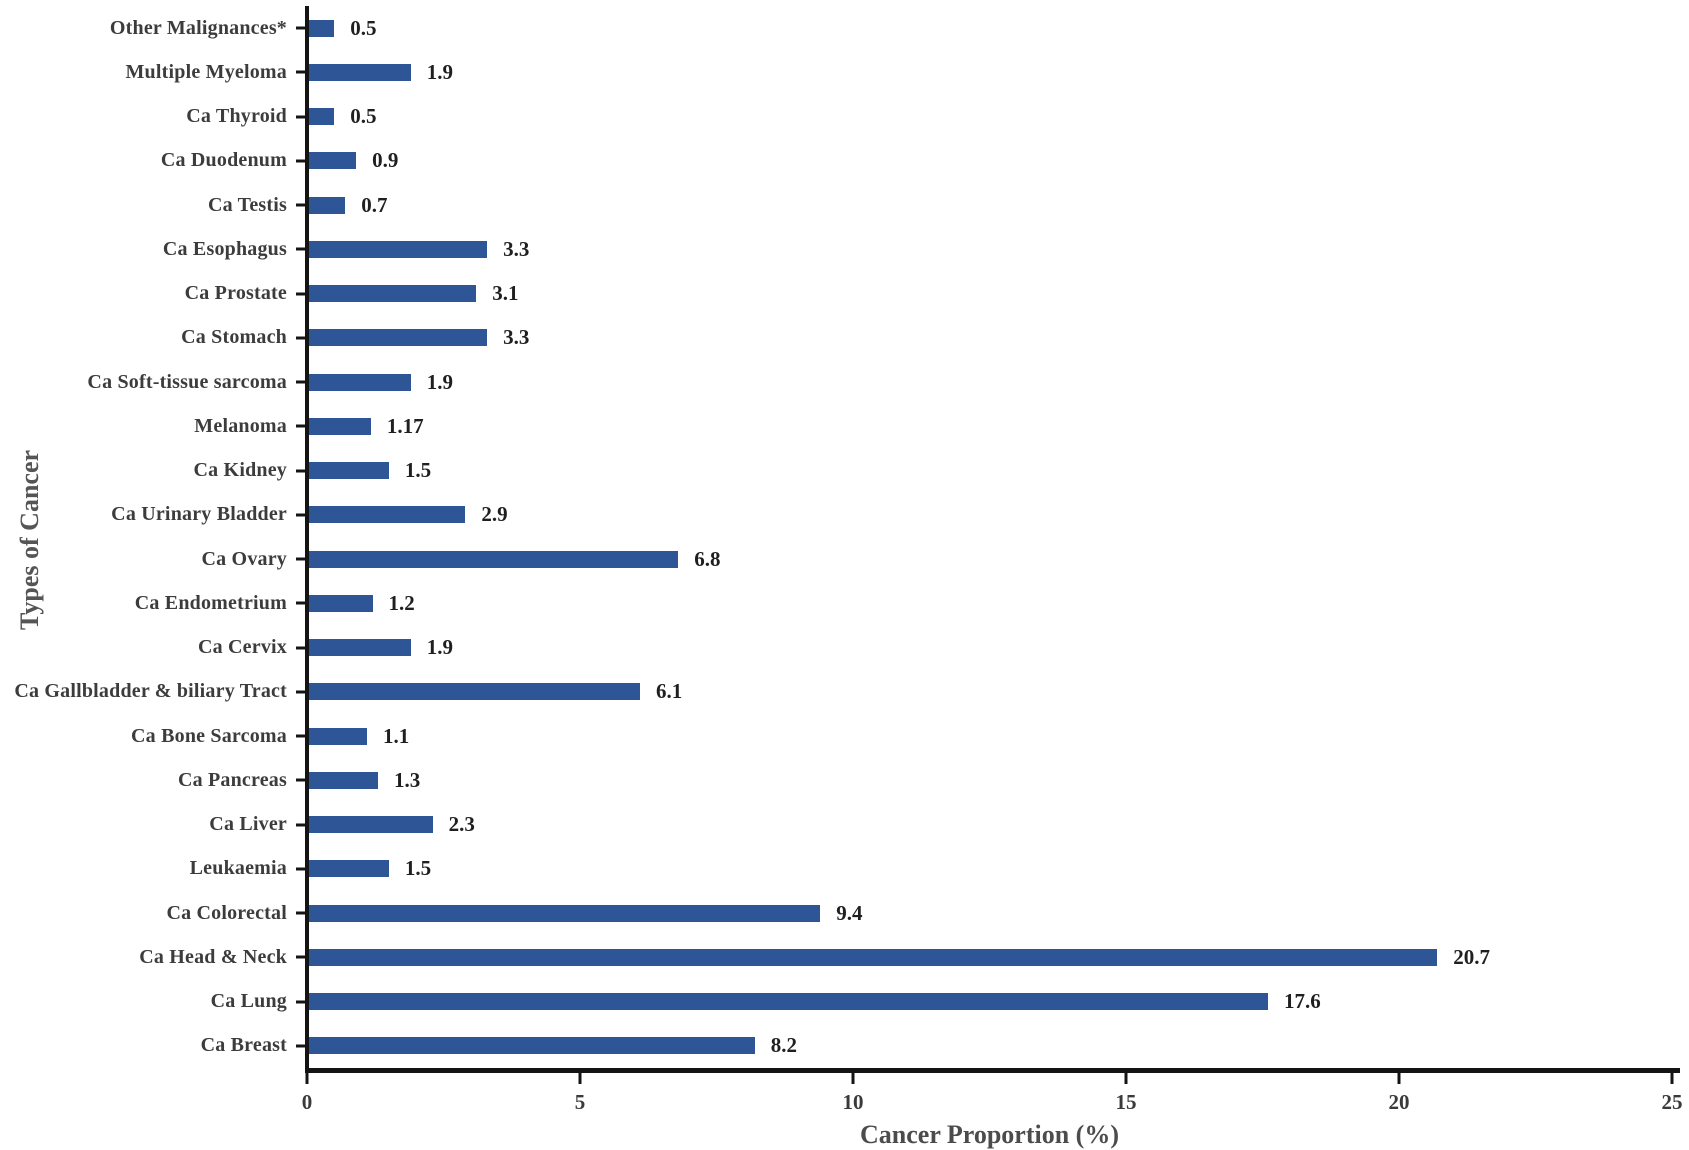  I want to click on bar-row: Ca Urinary Bladder 2.9, so click(891, 515).